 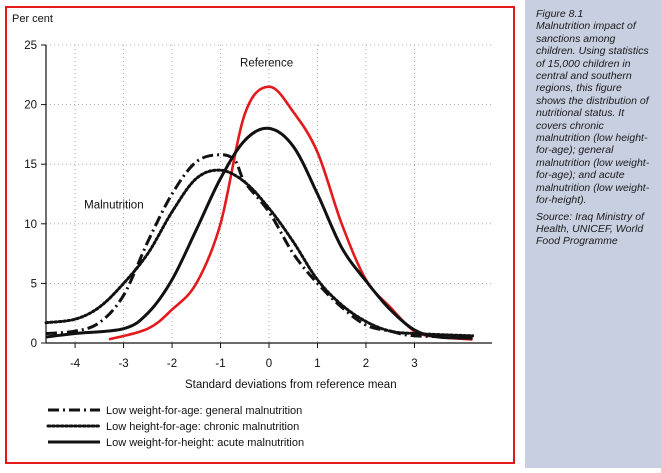 I want to click on annotation-reference: Reference, so click(x=266, y=63).